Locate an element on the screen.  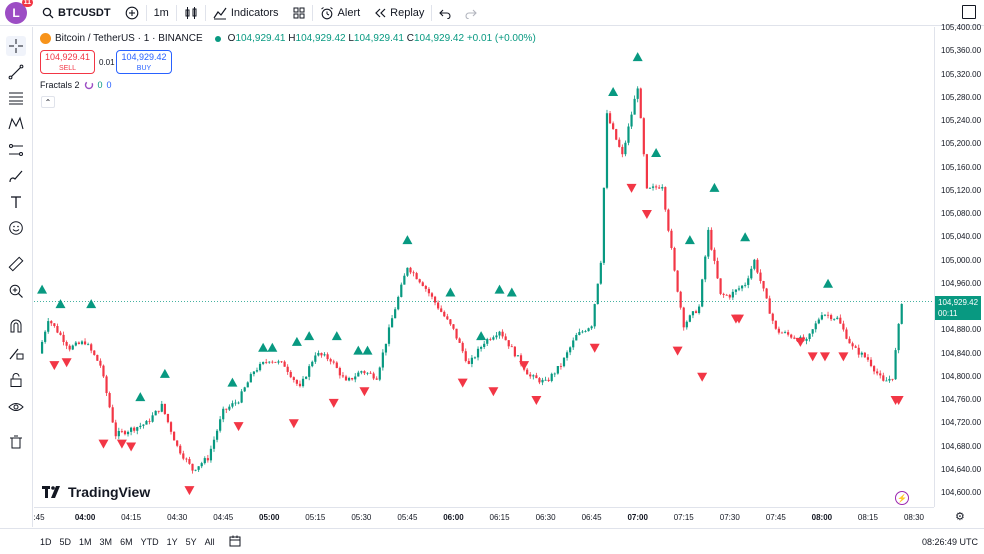
lightning-icon: ⚡ is located at coordinates (902, 498).